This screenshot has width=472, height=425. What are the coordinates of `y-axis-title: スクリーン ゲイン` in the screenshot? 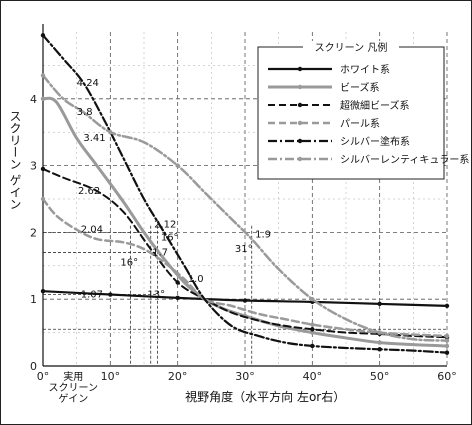 It's located at (15, 160).